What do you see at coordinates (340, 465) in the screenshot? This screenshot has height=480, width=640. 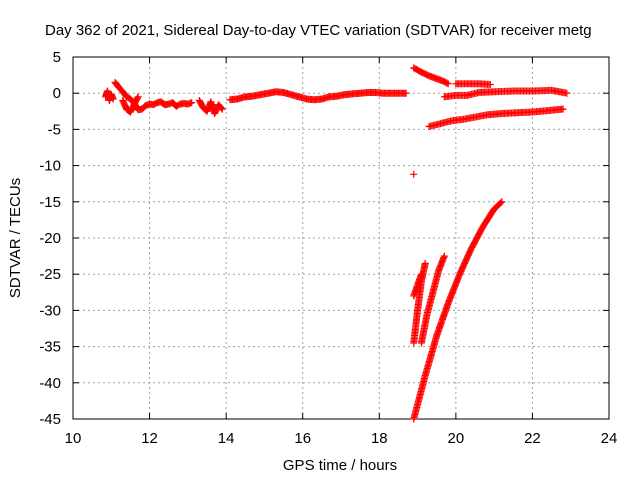 I see `x-axis-label: GPS time / hours` at bounding box center [340, 465].